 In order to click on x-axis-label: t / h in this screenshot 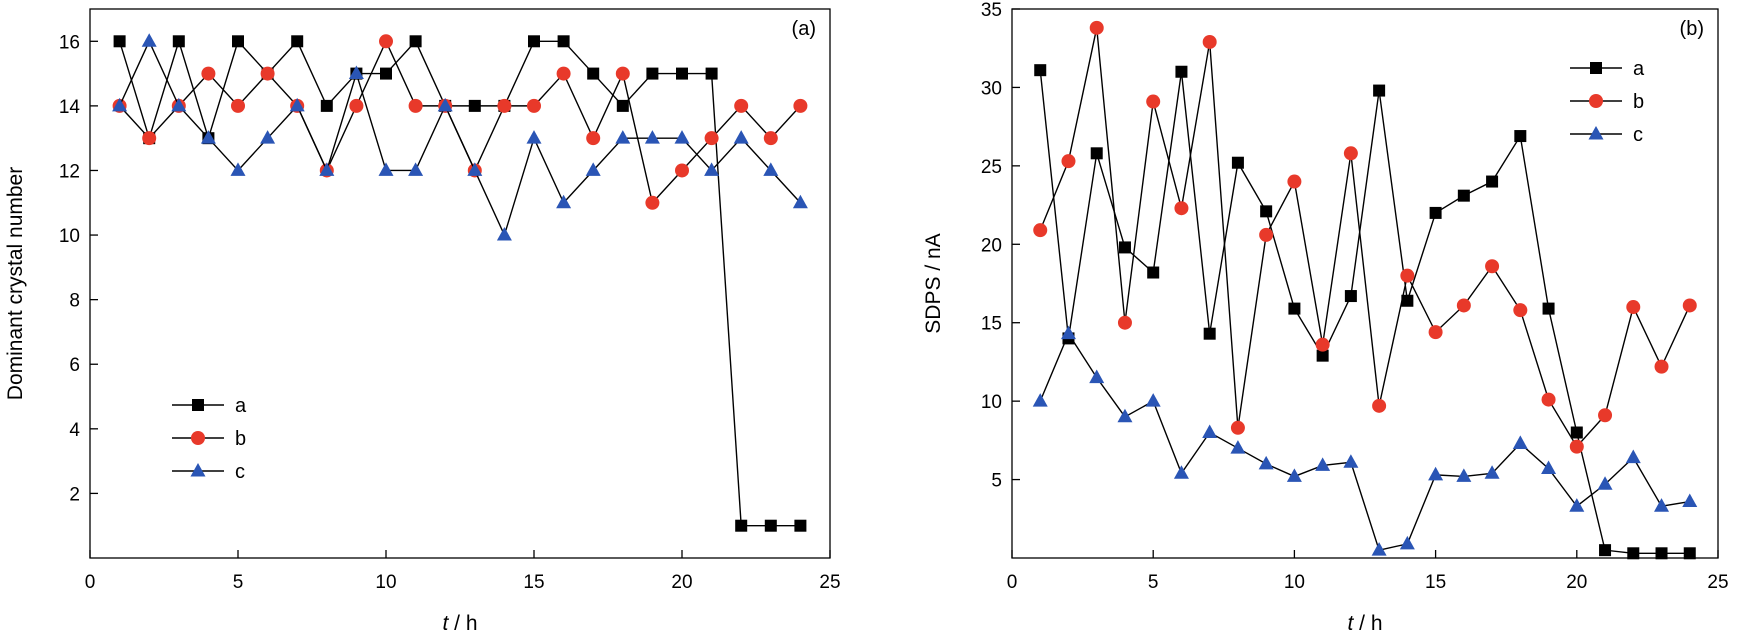, I will do `click(1364, 623)`.